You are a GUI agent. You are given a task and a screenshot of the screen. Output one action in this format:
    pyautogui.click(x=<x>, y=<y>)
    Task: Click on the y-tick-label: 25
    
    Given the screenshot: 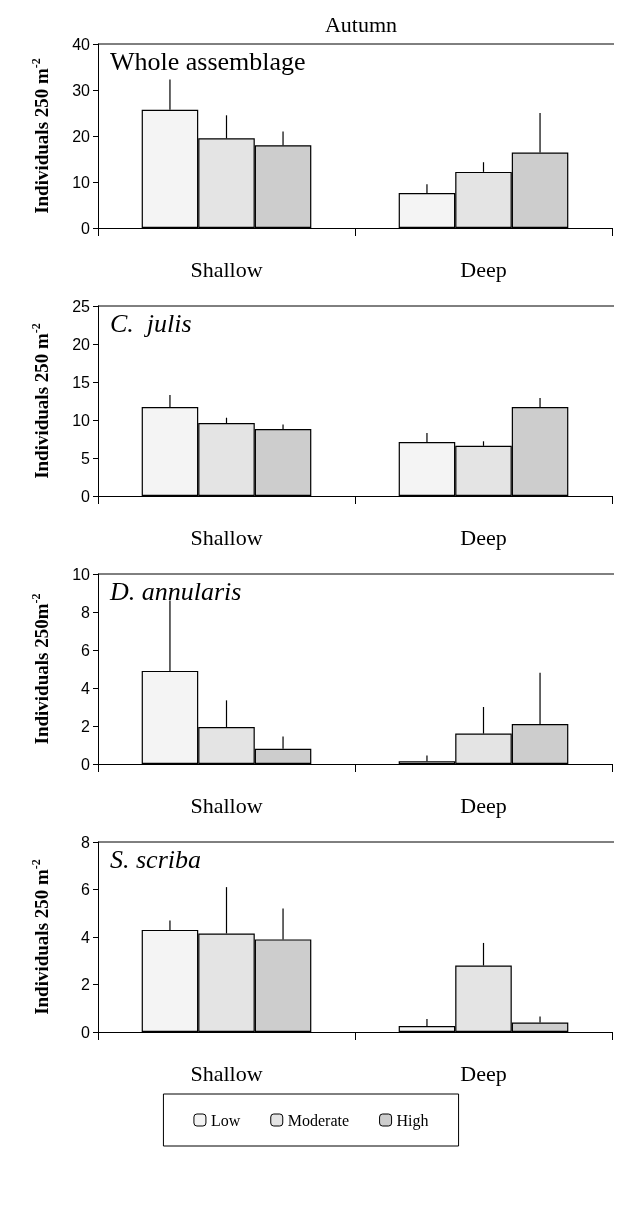 What is the action you would take?
    pyautogui.click(x=81, y=306)
    